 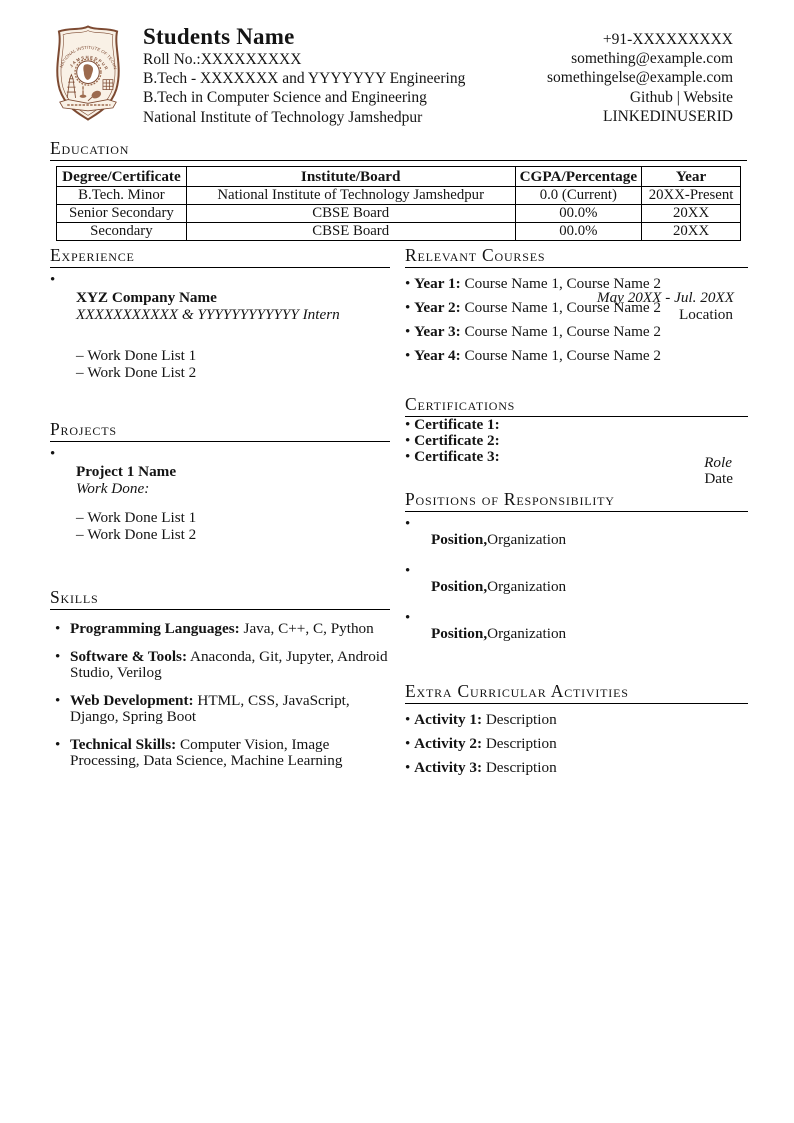 I want to click on company-name: XYZ Company Name, so click(x=146, y=297).